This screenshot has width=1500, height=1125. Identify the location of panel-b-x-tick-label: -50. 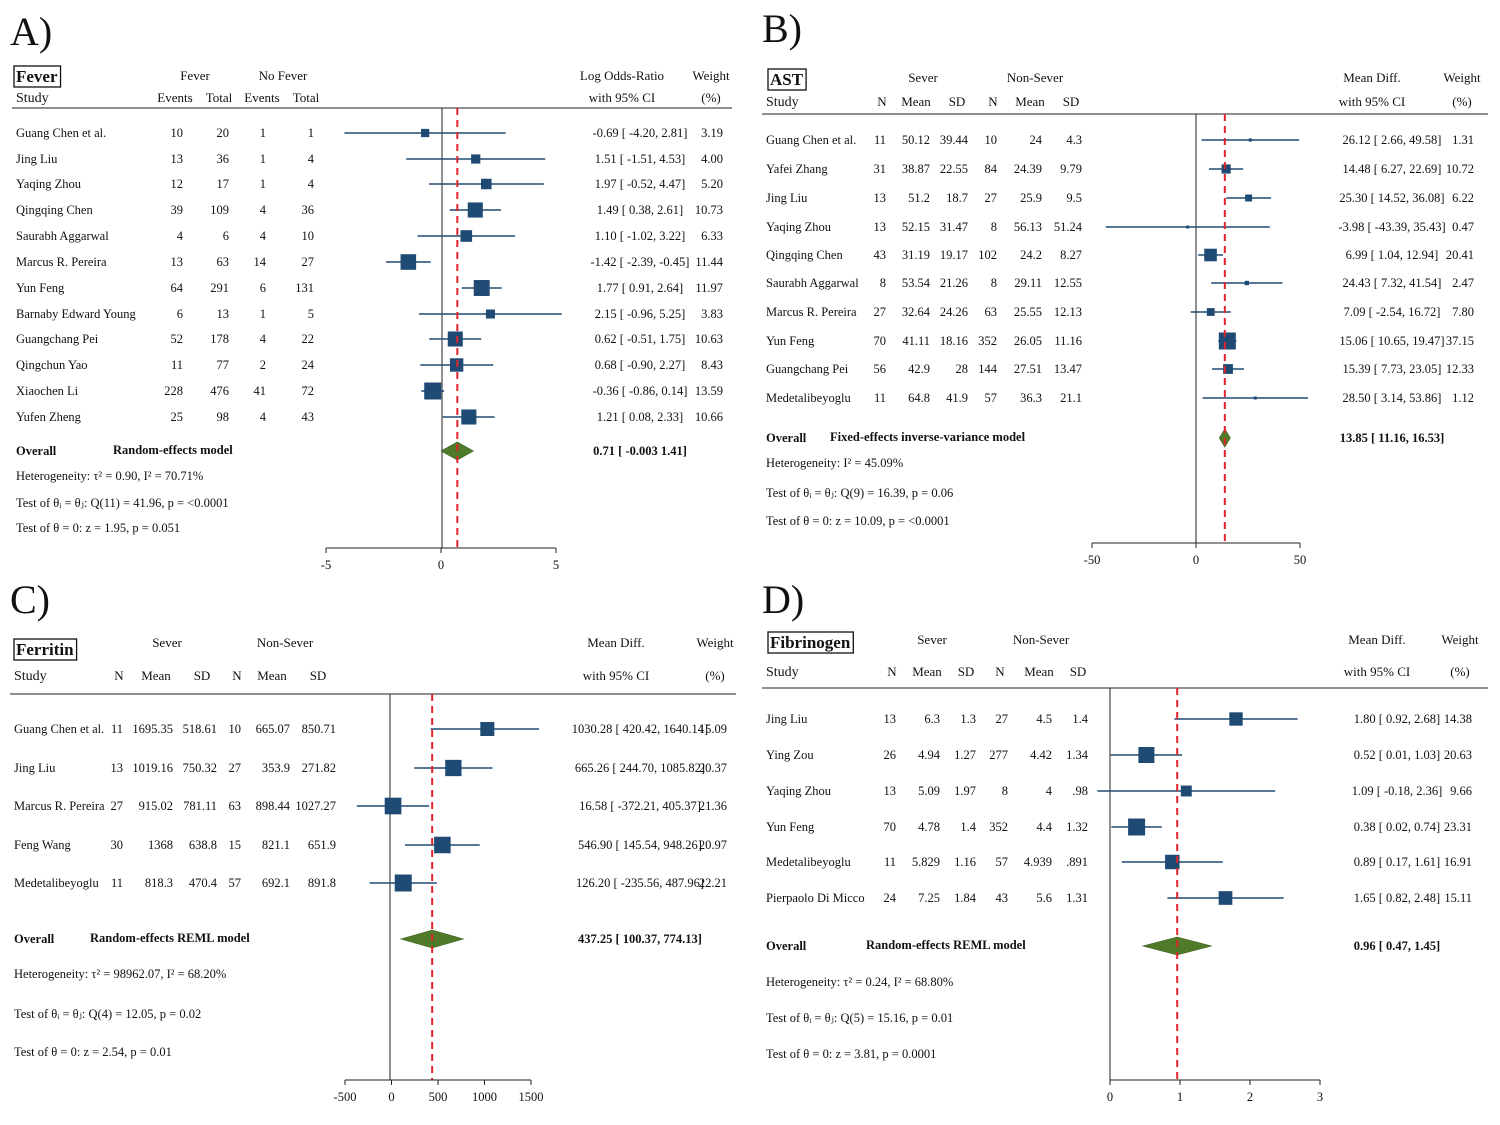
(1092, 560).